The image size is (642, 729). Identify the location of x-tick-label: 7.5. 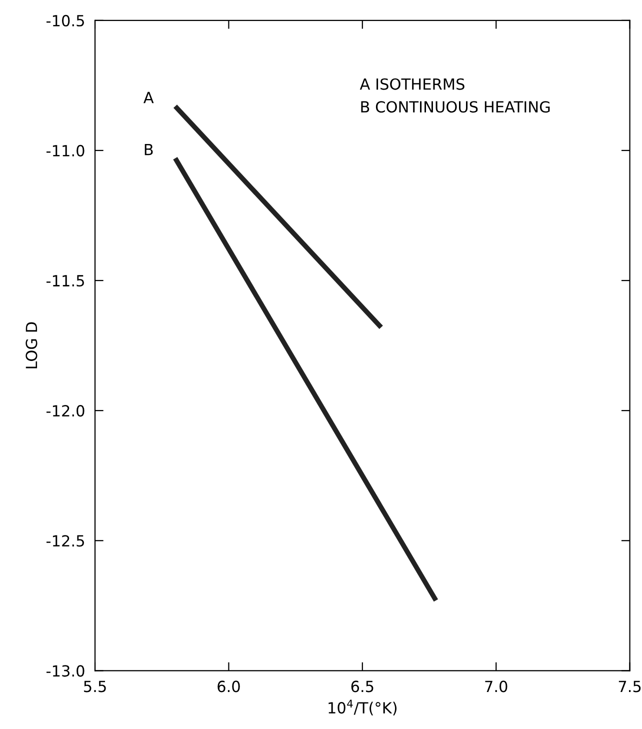
(629, 686).